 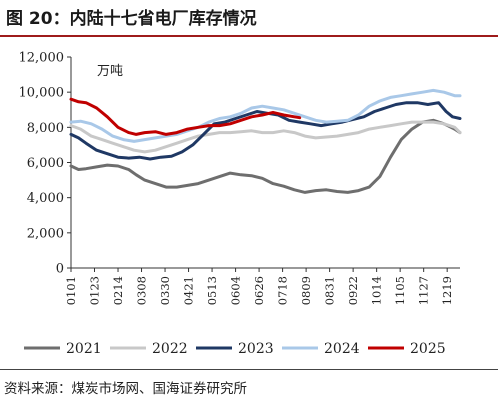 What do you see at coordinates (125, 389) in the screenshot?
I see `source-note: 资料来源：煤炭市场网、国海证券研究所` at bounding box center [125, 389].